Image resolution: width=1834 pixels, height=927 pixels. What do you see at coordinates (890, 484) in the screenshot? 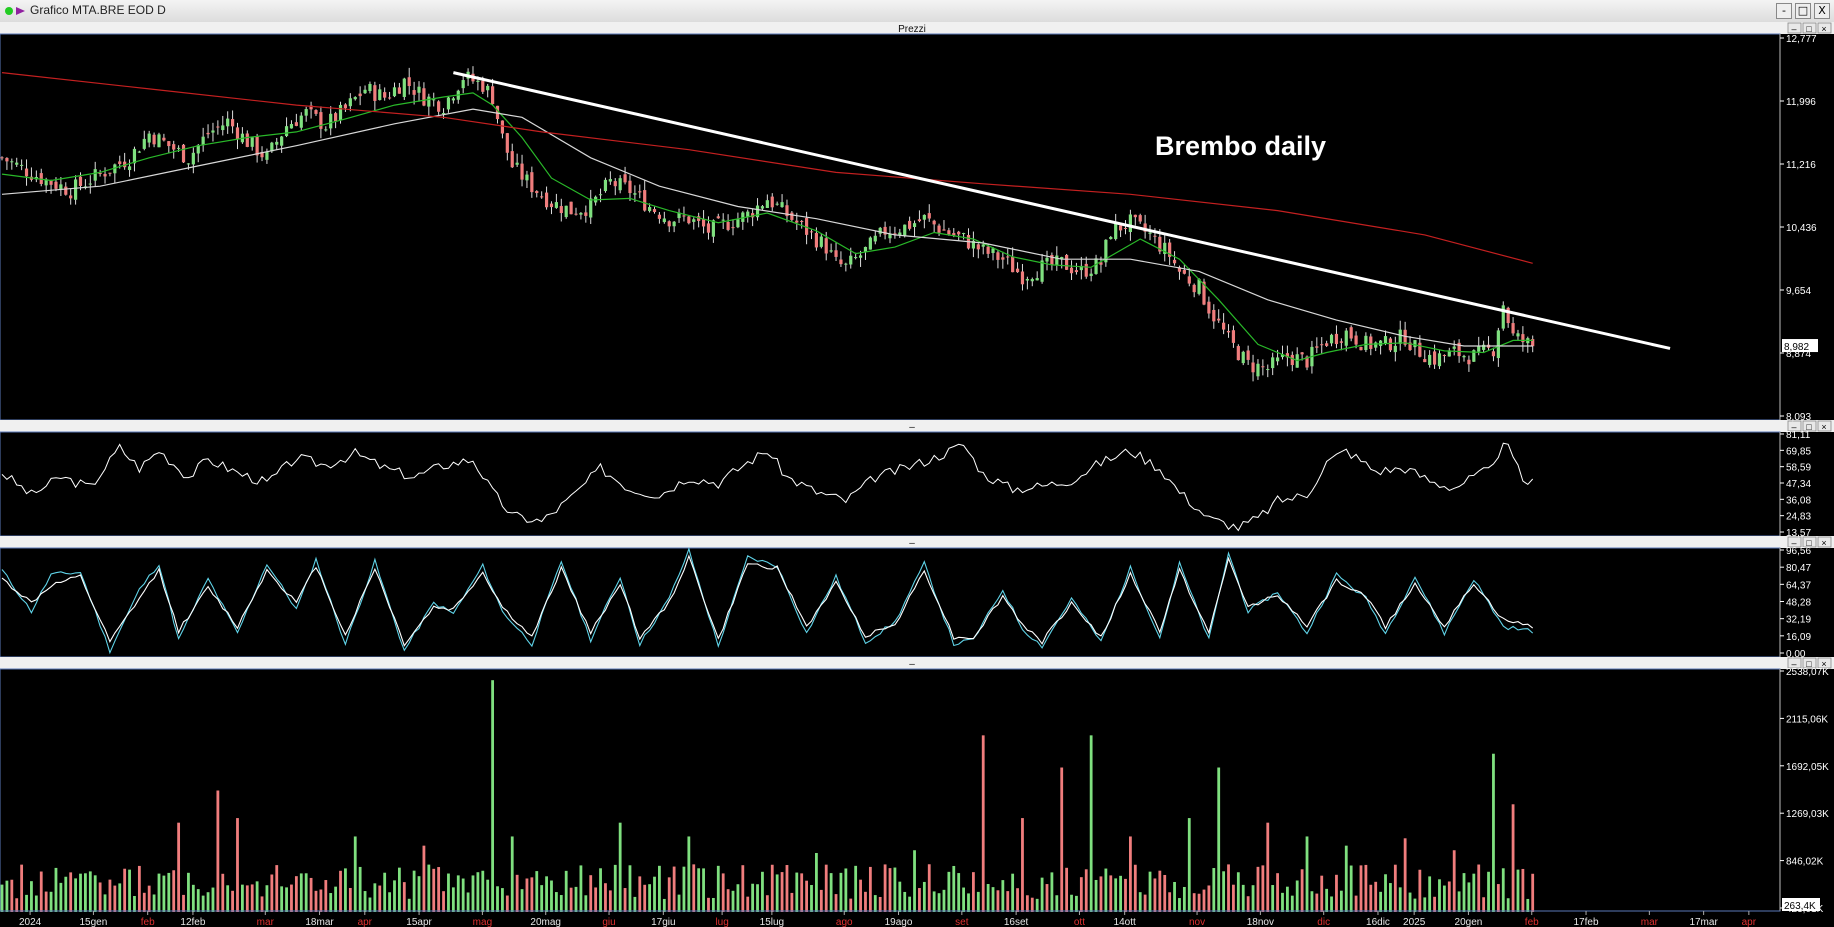
I see `pane-frame-rsi` at bounding box center [890, 484].